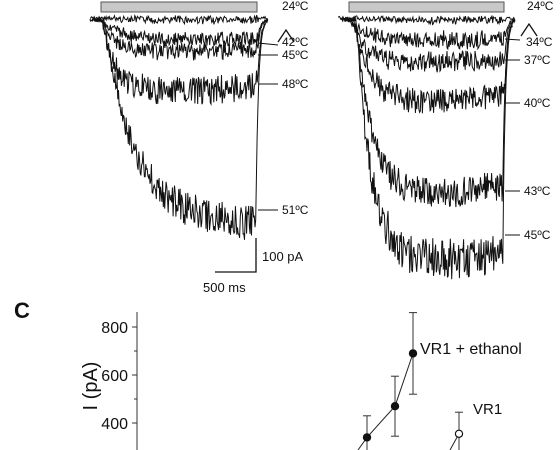 Image resolution: width=560 pixels, height=450 pixels. Describe the element at coordinates (114, 376) in the screenshot. I see `y-tick-label: 600` at that location.